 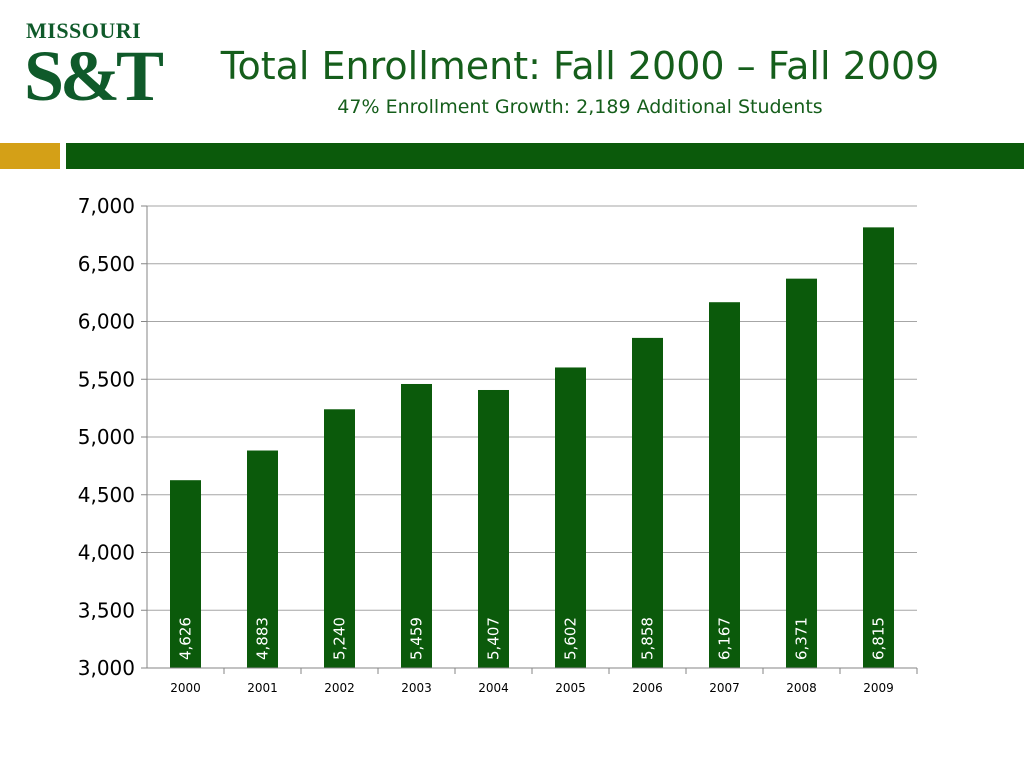 What do you see at coordinates (262, 559) in the screenshot?
I see `bar-2001` at bounding box center [262, 559].